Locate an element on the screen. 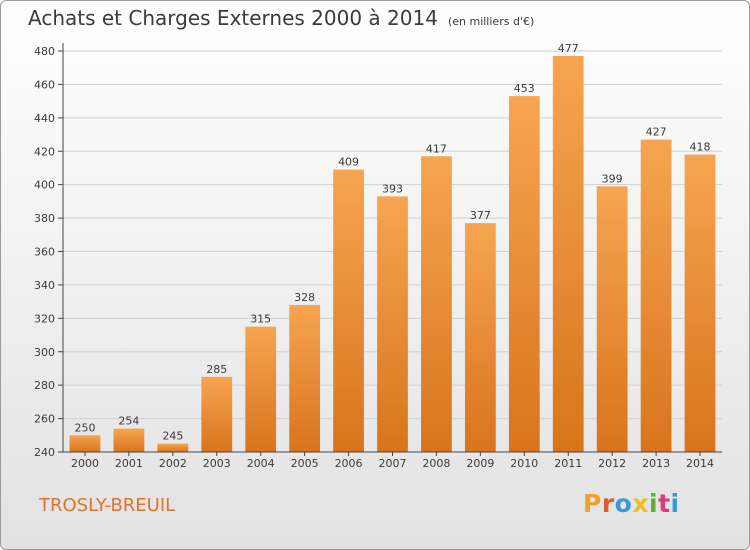 This screenshot has width=750, height=550. bar-value-label: 377 is located at coordinates (480, 215).